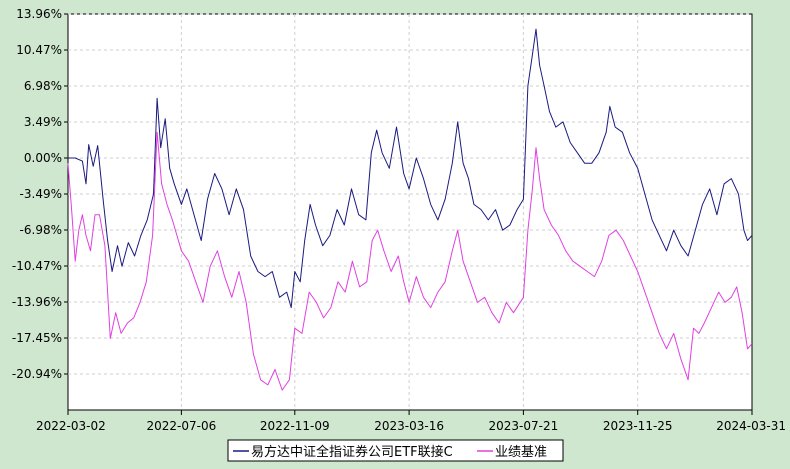 This screenshot has width=790, height=469. I want to click on y-tick-label: -3.49%, so click(41, 194).